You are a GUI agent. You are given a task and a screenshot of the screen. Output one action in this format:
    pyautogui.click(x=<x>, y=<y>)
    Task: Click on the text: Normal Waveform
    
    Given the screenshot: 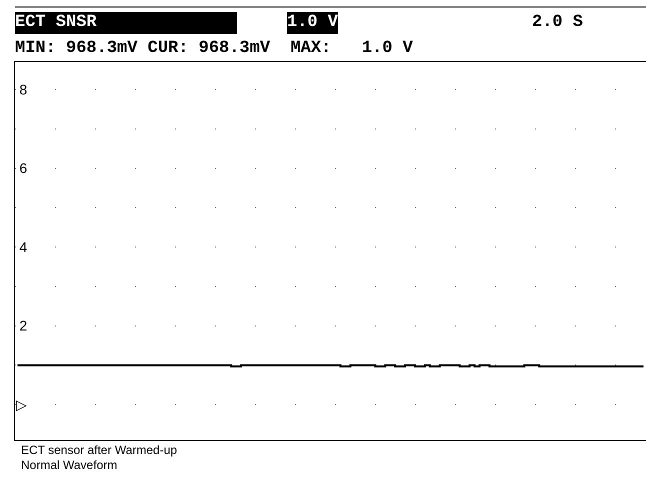 What is the action you would take?
    pyautogui.click(x=69, y=465)
    